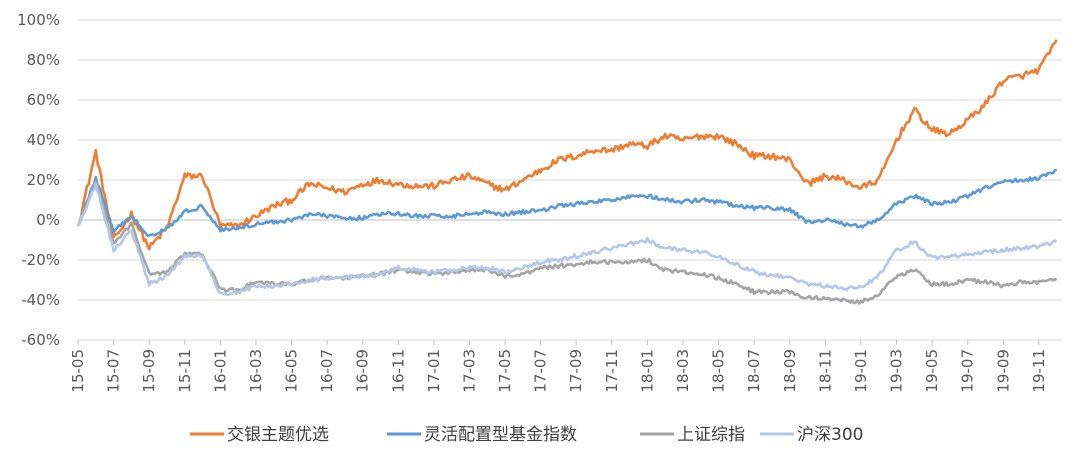  What do you see at coordinates (754, 371) in the screenshot?
I see `x-tick-label: 18-07` at bounding box center [754, 371].